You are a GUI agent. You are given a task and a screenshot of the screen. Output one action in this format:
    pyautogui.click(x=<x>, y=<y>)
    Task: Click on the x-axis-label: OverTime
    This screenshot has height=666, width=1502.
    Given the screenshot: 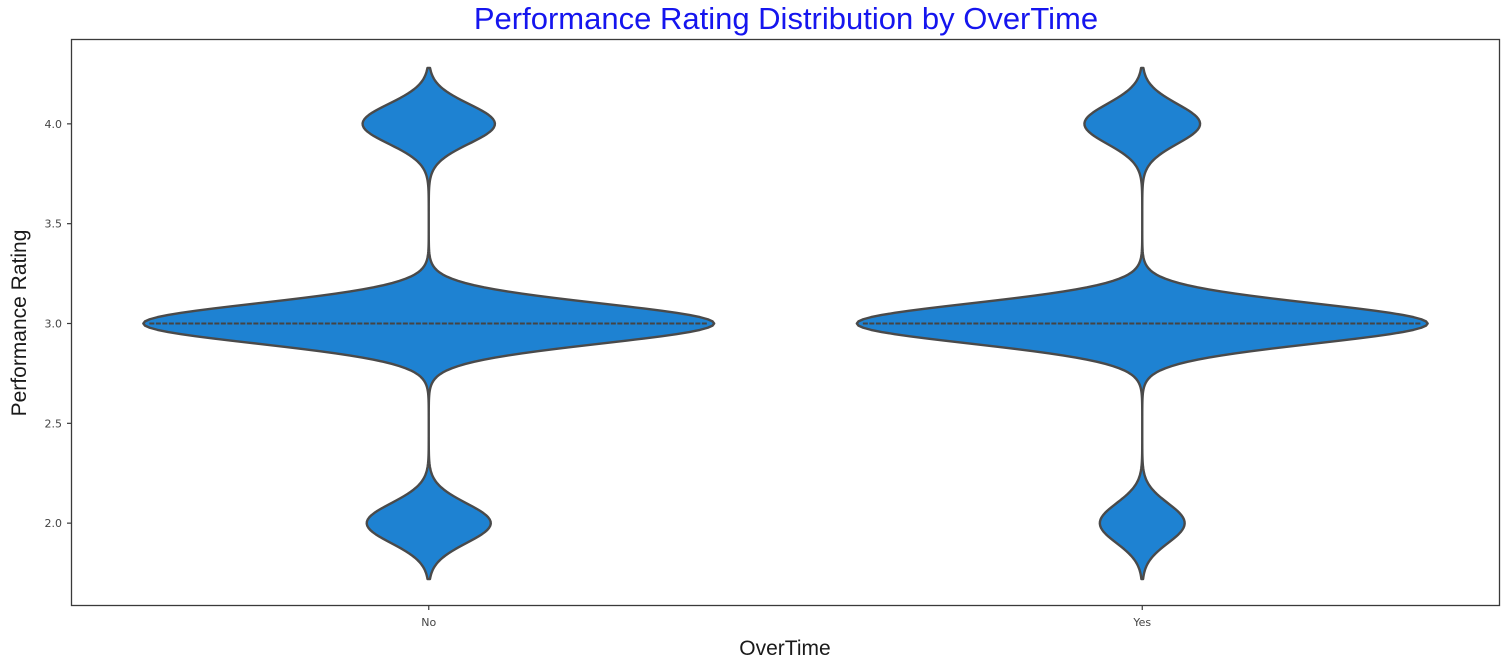 What is the action you would take?
    pyautogui.click(x=784, y=648)
    